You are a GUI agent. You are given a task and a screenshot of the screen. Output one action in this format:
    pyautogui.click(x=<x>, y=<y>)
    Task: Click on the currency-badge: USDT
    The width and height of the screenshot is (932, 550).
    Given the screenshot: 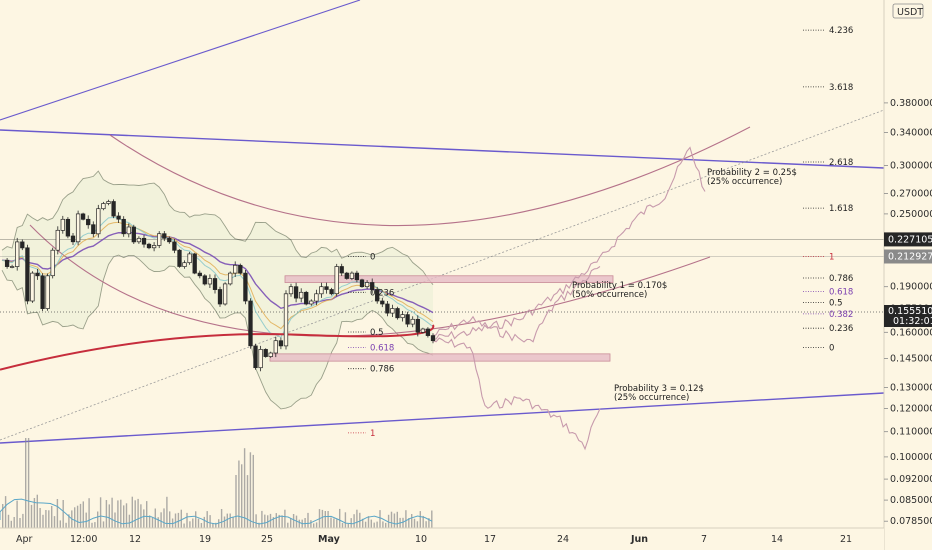 What is the action you would take?
    pyautogui.click(x=908, y=11)
    